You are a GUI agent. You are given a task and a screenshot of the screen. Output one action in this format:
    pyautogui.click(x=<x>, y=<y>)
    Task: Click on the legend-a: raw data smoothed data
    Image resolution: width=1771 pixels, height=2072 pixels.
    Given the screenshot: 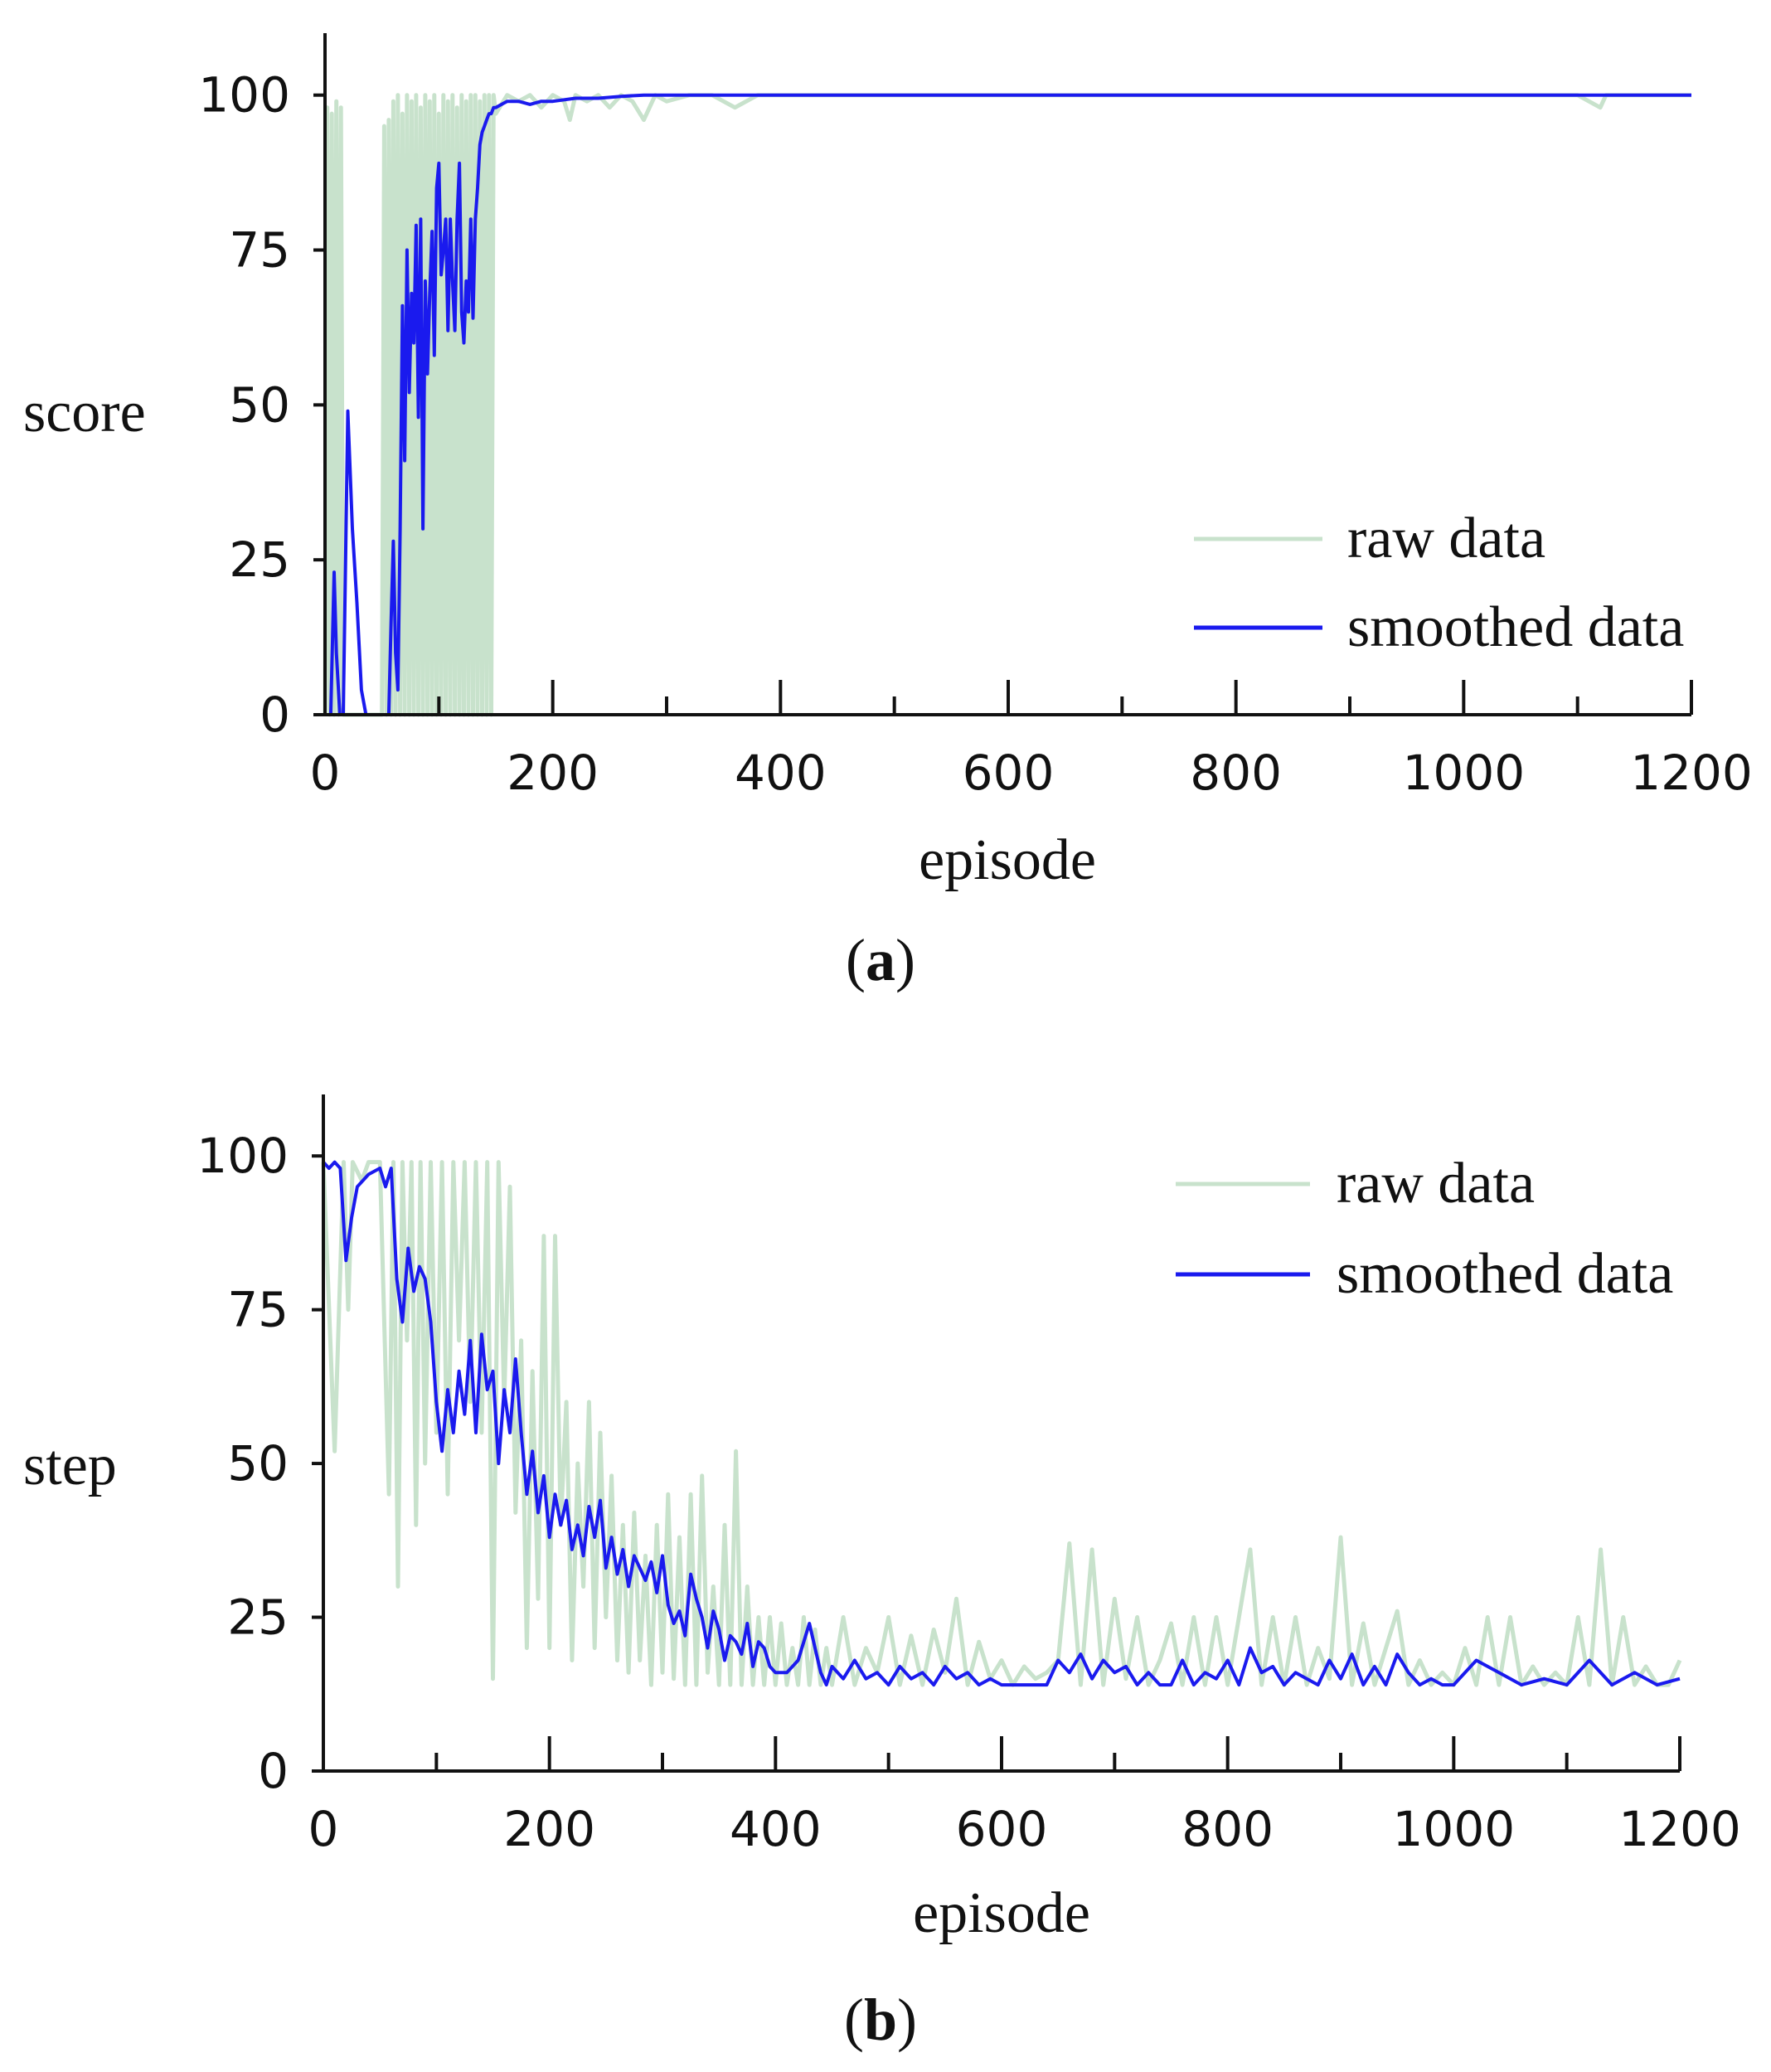 What is the action you would take?
    pyautogui.click(x=1439, y=583)
    